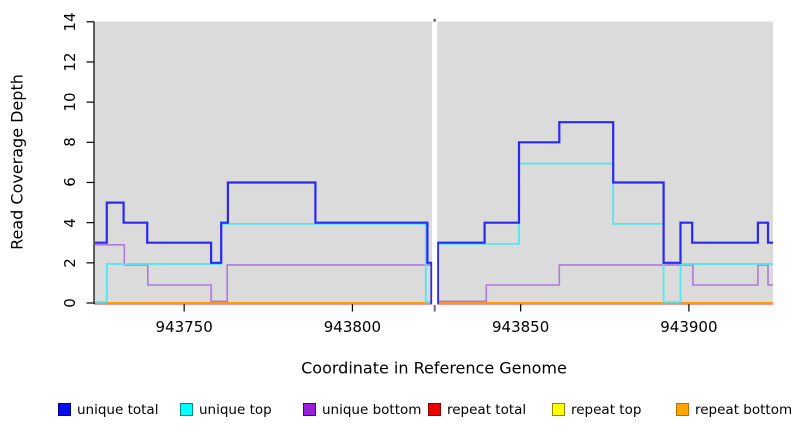 This screenshot has width=792, height=432. I want to click on y-tick-label: 6, so click(70, 182).